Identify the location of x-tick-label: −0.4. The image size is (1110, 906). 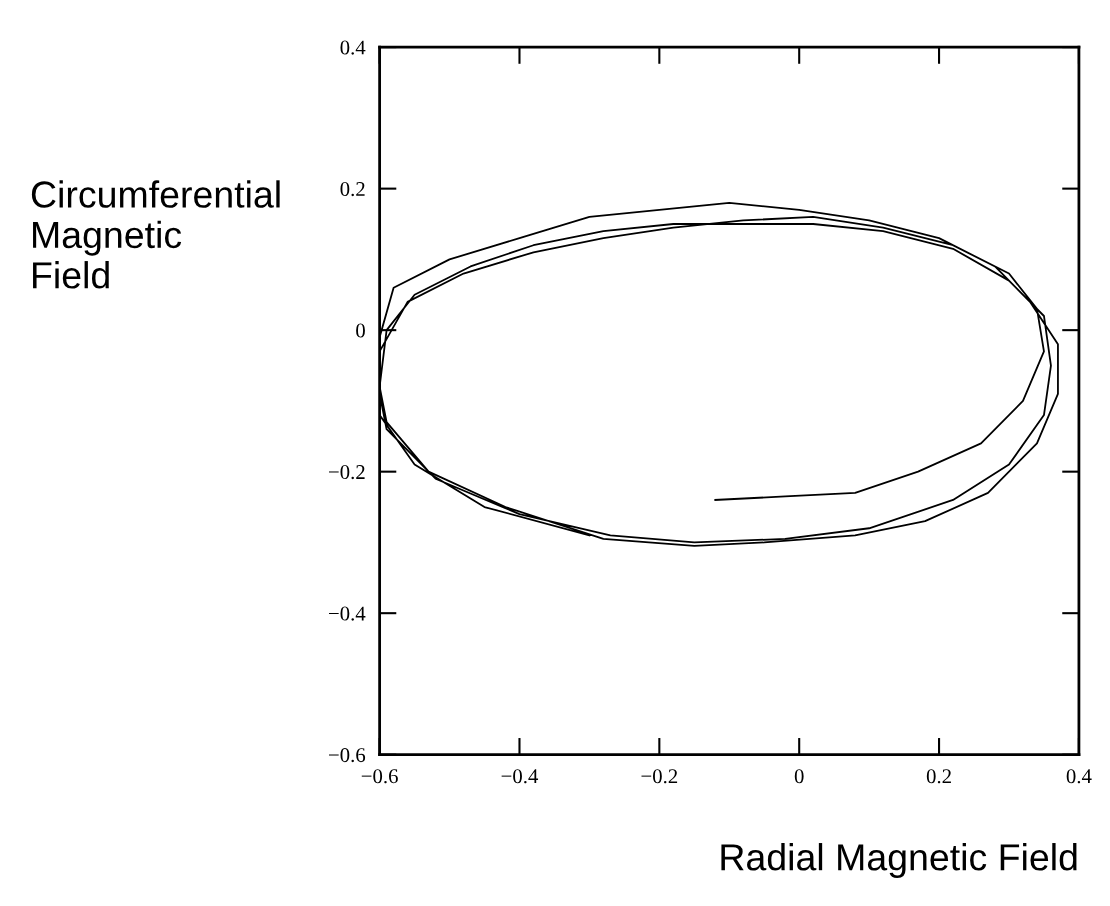
(520, 776).